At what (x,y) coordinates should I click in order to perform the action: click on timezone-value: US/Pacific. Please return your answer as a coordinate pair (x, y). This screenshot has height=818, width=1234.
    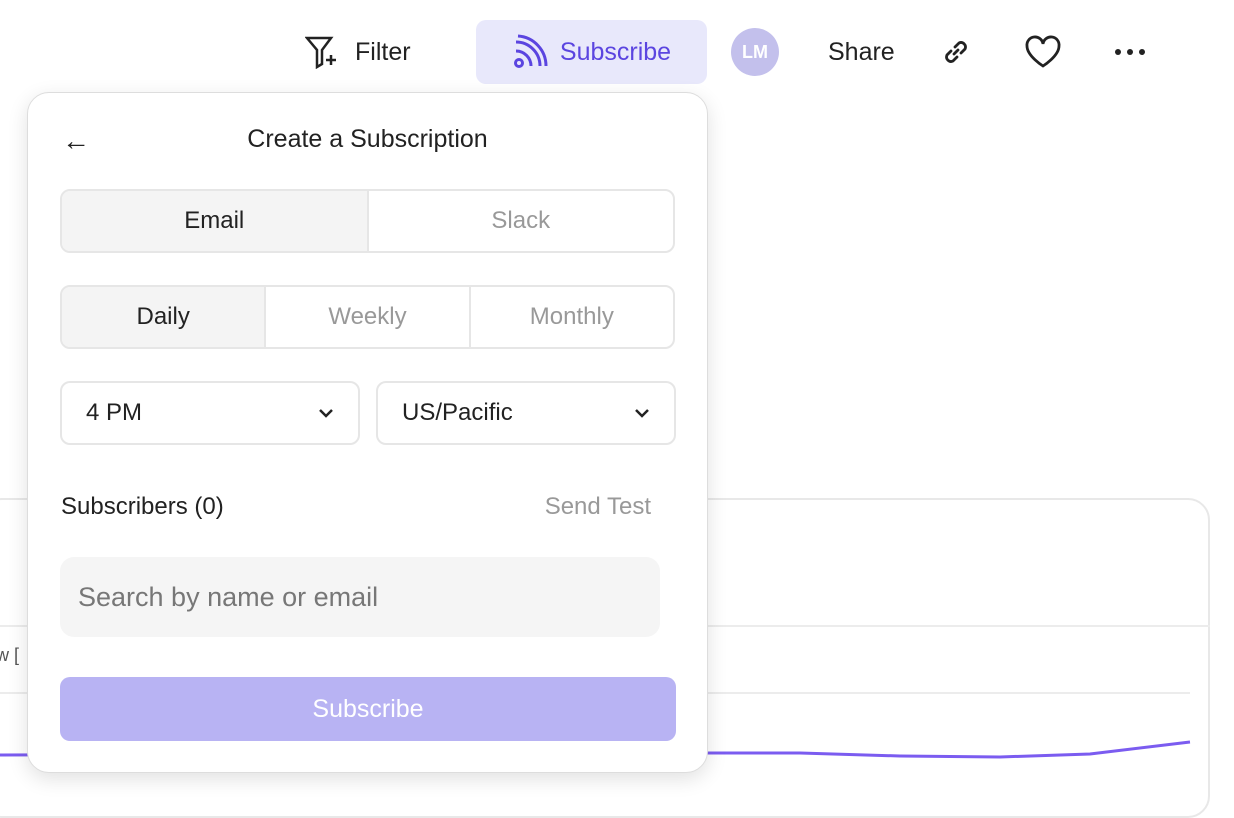
    Looking at the image, I should click on (457, 412).